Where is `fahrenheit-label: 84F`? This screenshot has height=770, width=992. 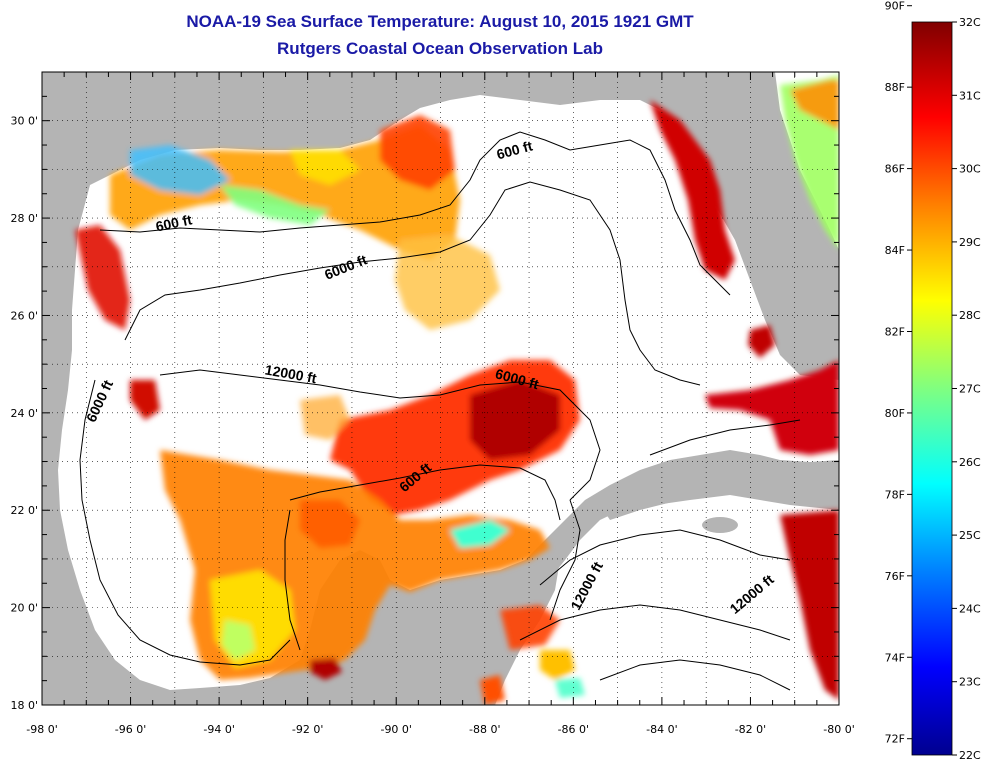
fahrenheit-label: 84F is located at coordinates (895, 250).